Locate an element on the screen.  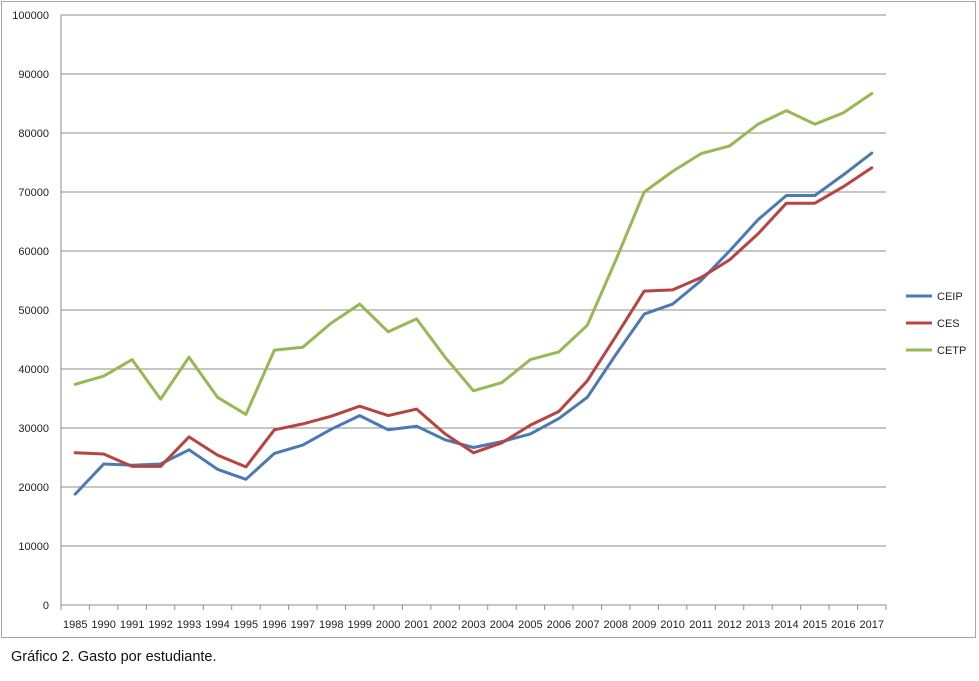
y-tick-label: 90000 is located at coordinates (33, 75).